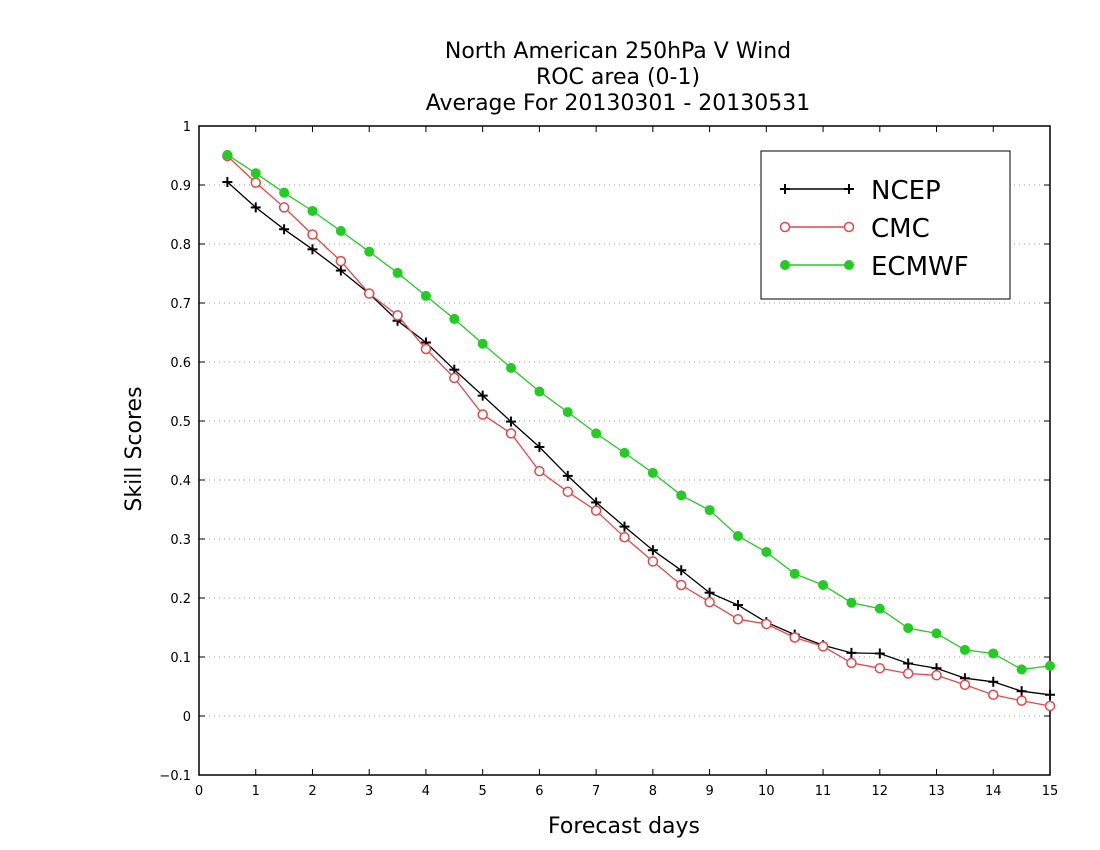 This screenshot has width=1100, height=850. Describe the element at coordinates (134, 448) in the screenshot. I see `y-axis-label: Skill Scores` at that location.